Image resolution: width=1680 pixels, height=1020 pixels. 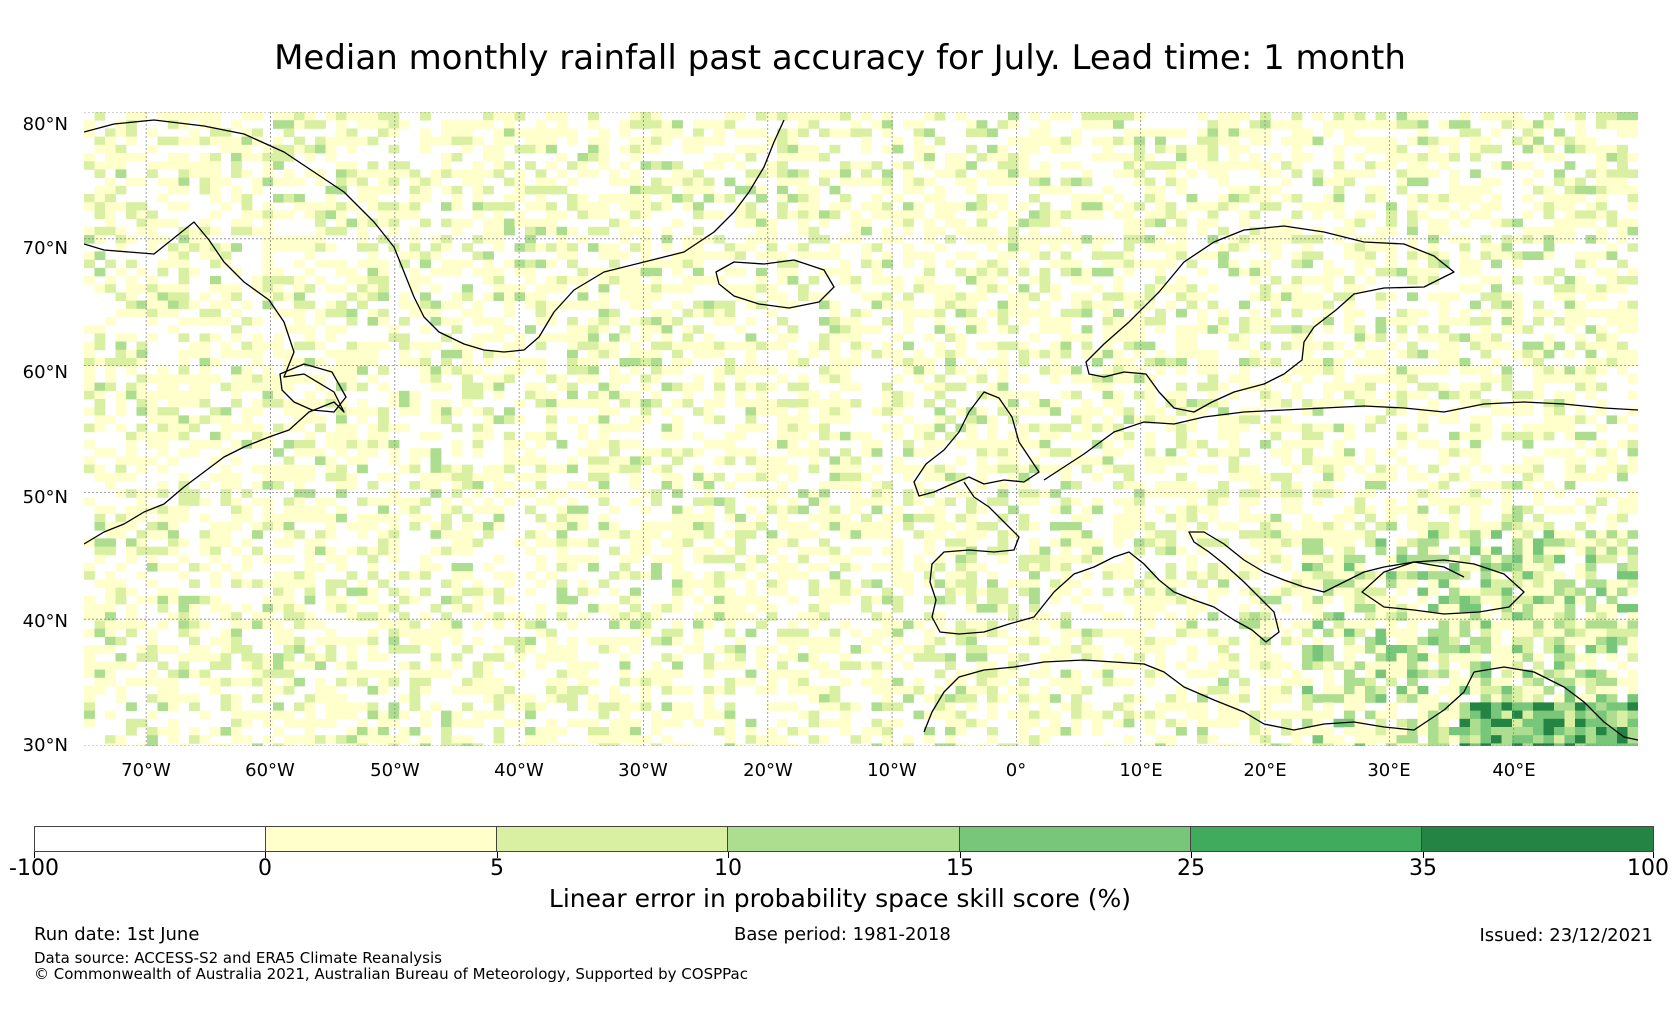 I want to click on lon-label-70w: 70°W, so click(x=146, y=770).